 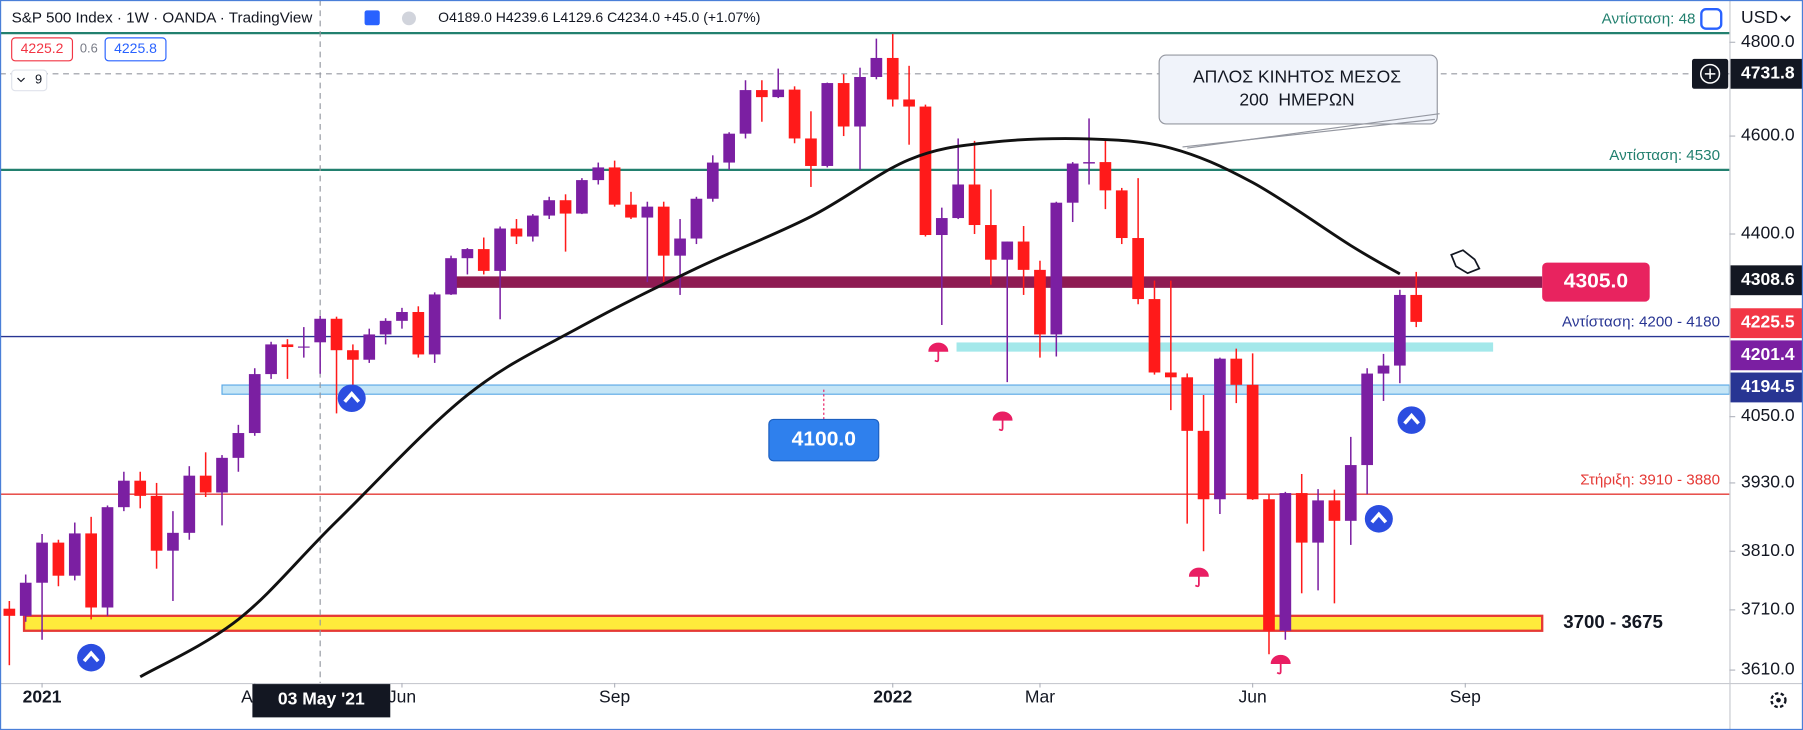 What do you see at coordinates (1778, 700) in the screenshot?
I see `settings-icon` at bounding box center [1778, 700].